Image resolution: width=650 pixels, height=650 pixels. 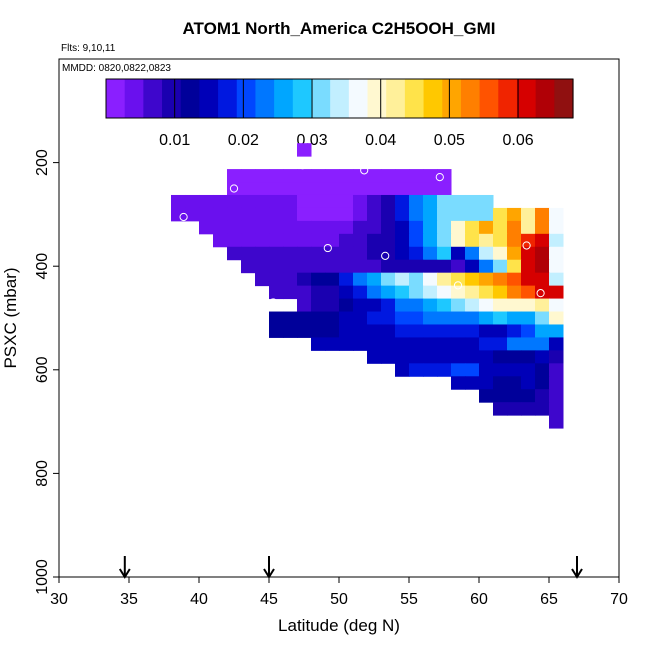 I want to click on x-axis: 30 35 40 45 50 55 60 65 70, so click(x=339, y=592).